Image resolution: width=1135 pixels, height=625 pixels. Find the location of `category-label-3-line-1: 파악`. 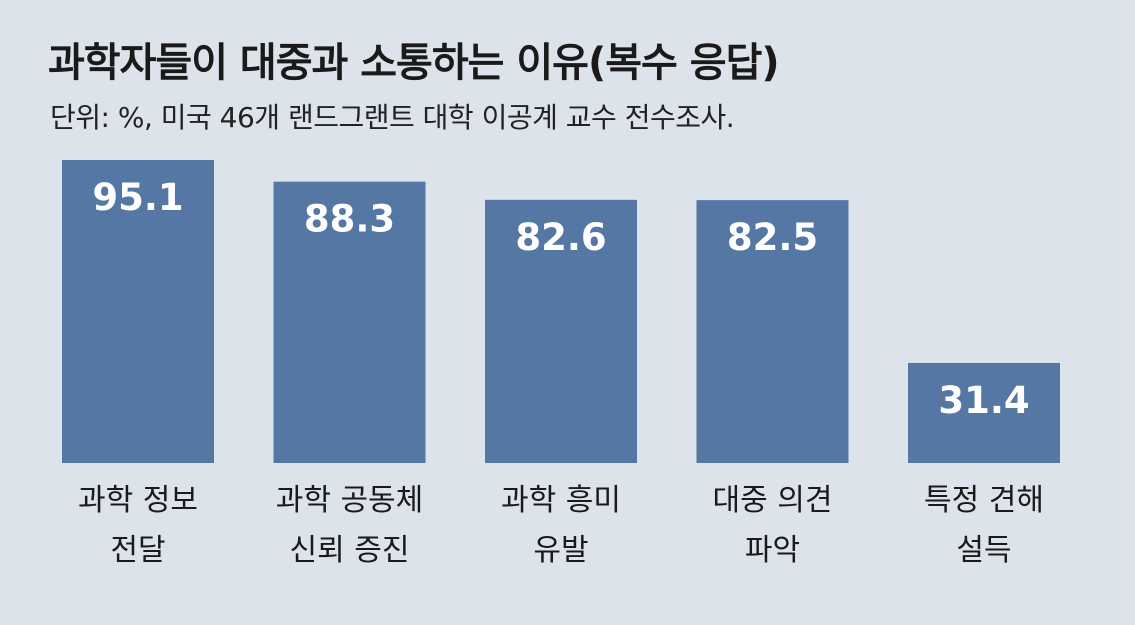

category-label-3-line-1: 파악 is located at coordinates (772, 550).